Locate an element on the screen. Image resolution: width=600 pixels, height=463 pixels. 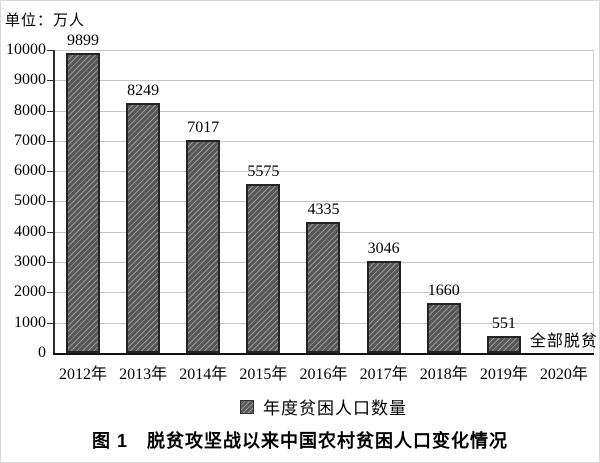
bar-slot-2015年: 5575 is located at coordinates (263, 201).